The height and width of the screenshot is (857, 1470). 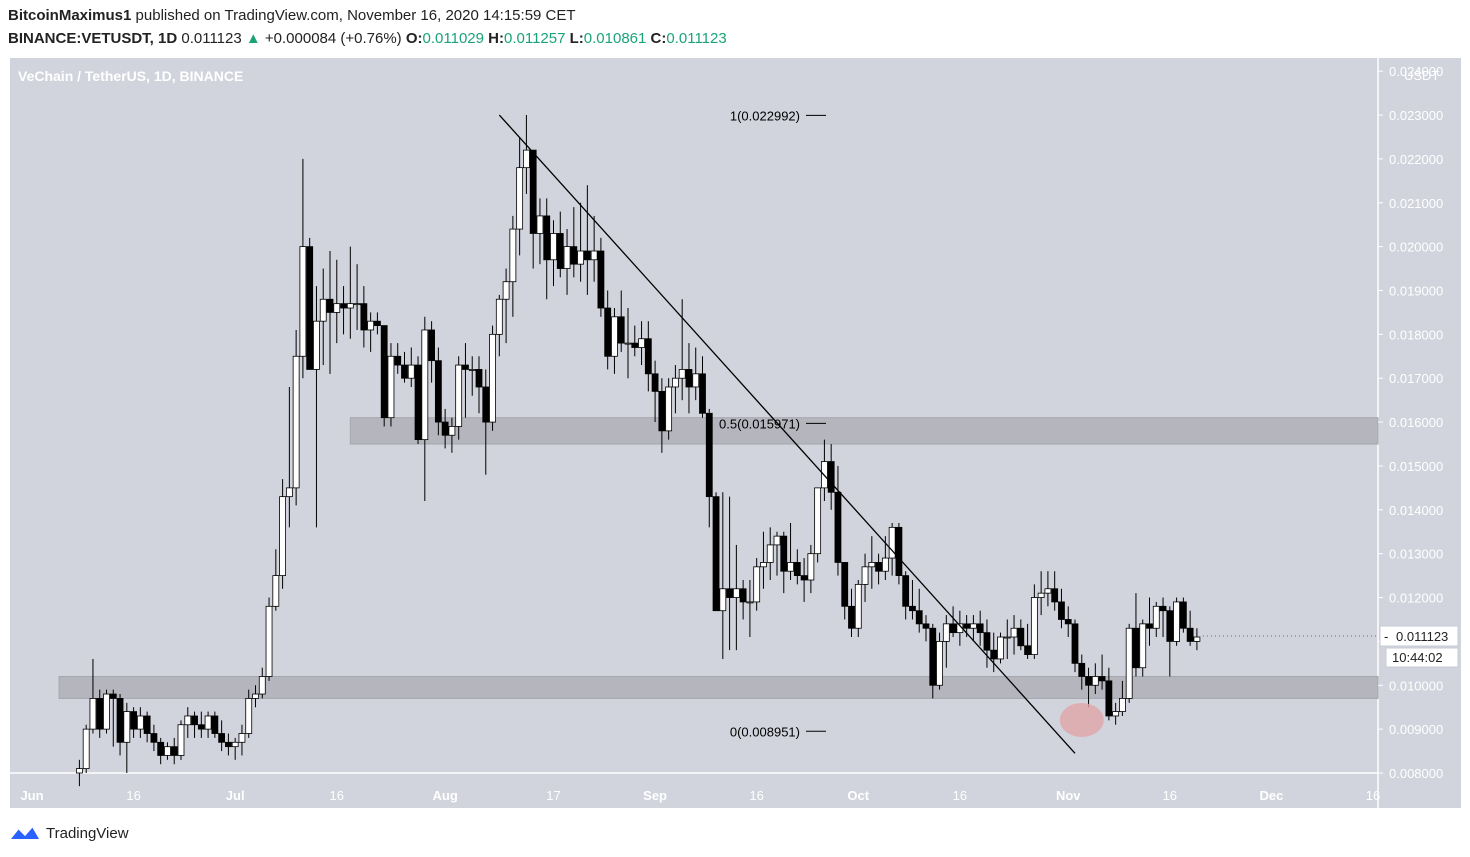 What do you see at coordinates (694, 790) in the screenshot?
I see `time-axis` at bounding box center [694, 790].